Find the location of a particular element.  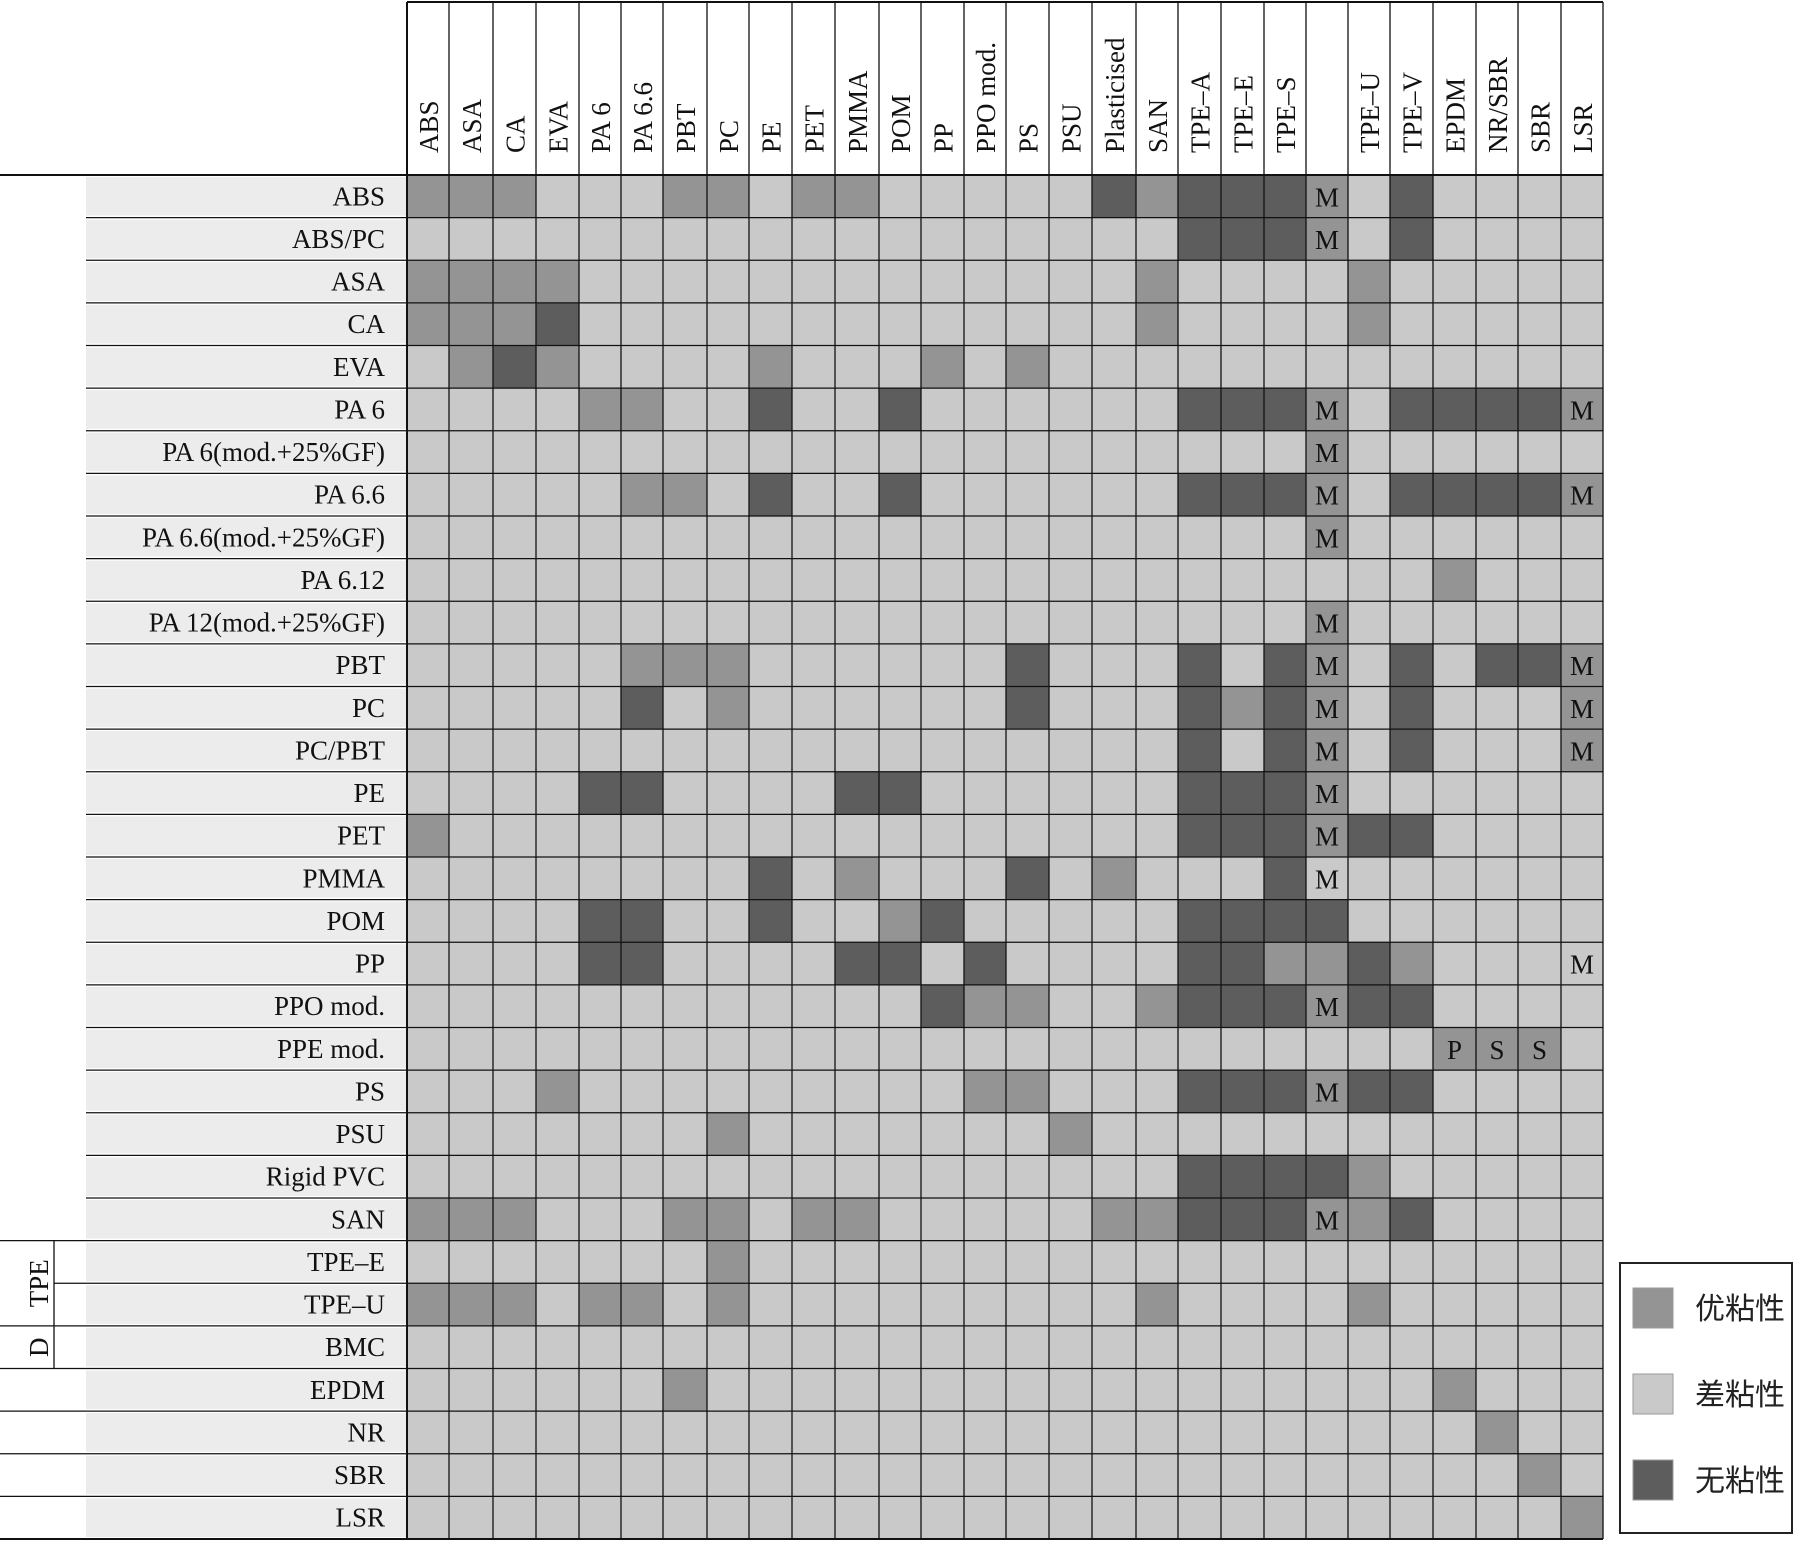

cell-marker: M is located at coordinates (1327, 538).